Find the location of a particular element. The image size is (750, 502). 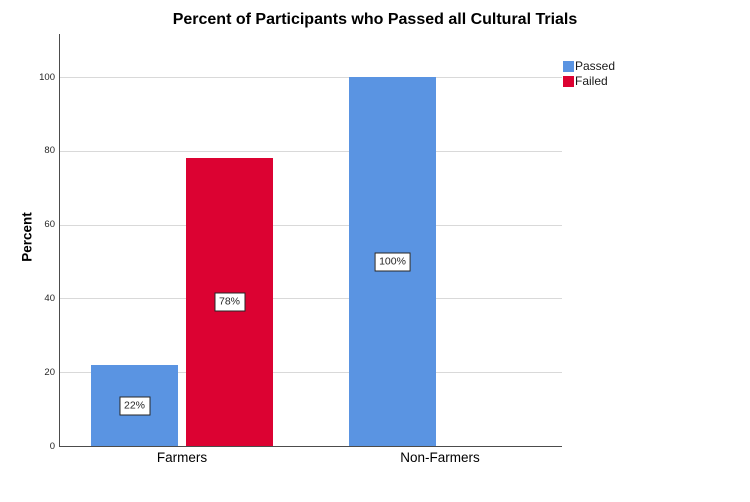

legend-label: Failed is located at coordinates (591, 81).